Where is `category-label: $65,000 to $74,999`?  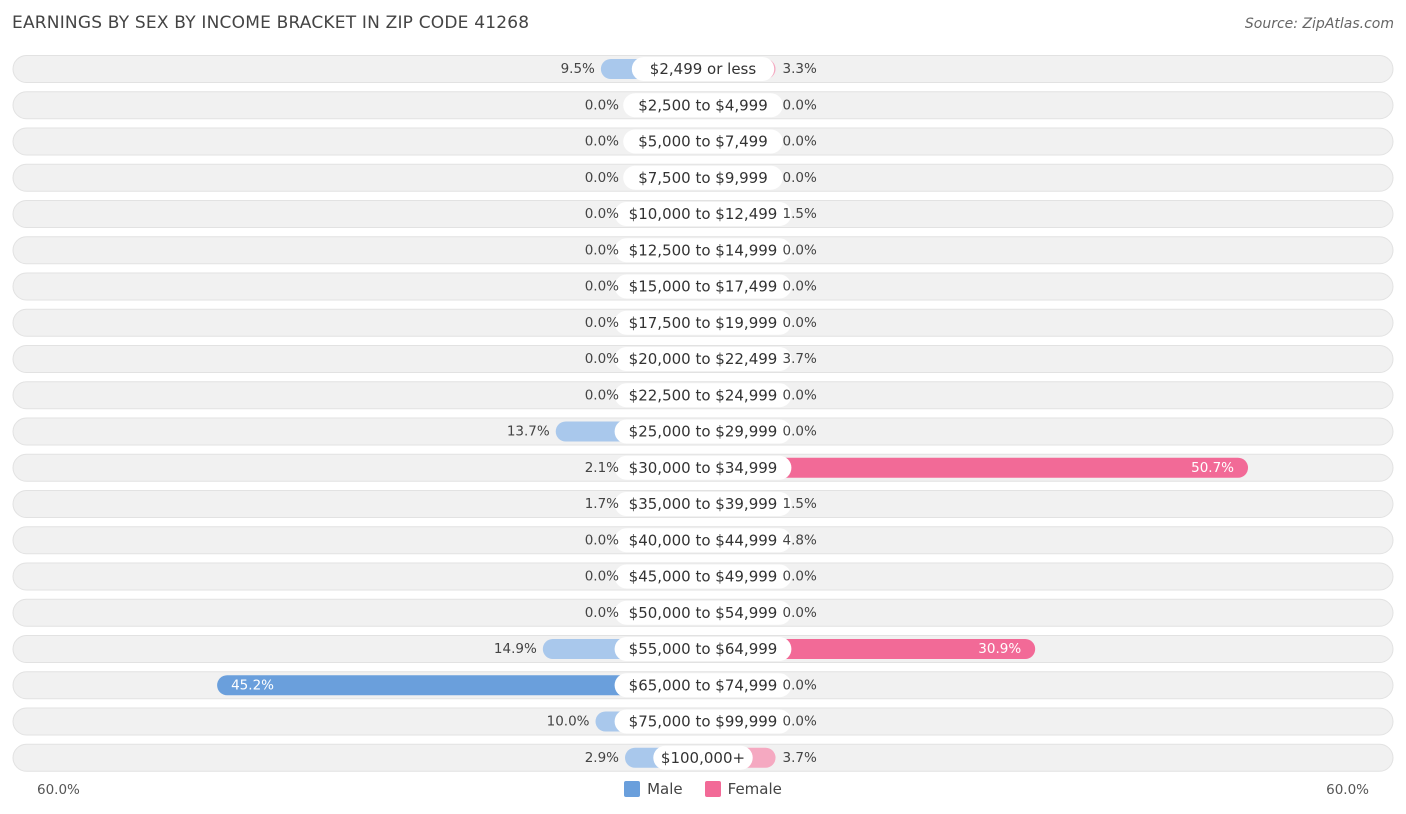 category-label: $65,000 to $74,999 is located at coordinates (703, 685).